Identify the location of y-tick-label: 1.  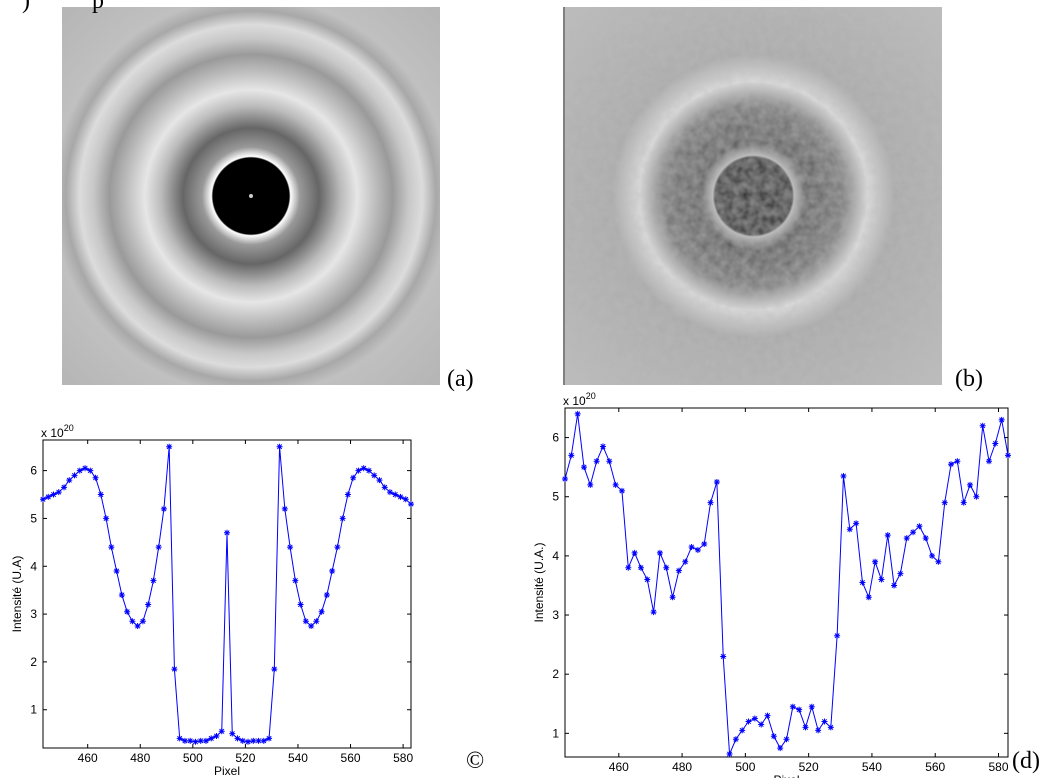
(555, 733).